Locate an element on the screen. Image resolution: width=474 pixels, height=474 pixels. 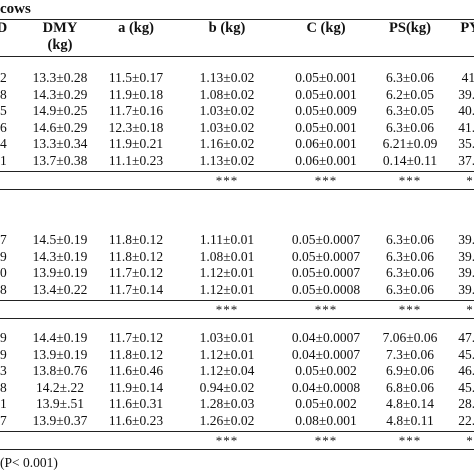
cell-dmy: 14.4±0.19 is located at coordinates (60, 337).